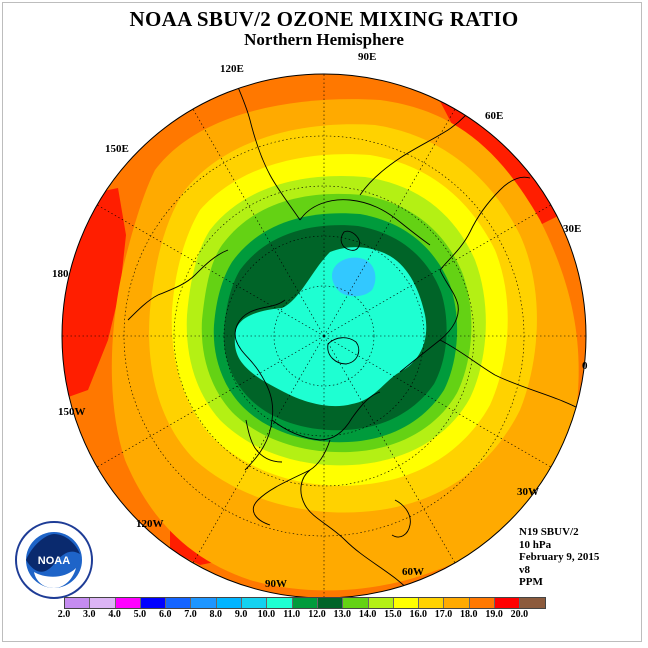 This screenshot has width=648, height=648. I want to click on colorbar-tick-label: 5.0, so click(140, 614).